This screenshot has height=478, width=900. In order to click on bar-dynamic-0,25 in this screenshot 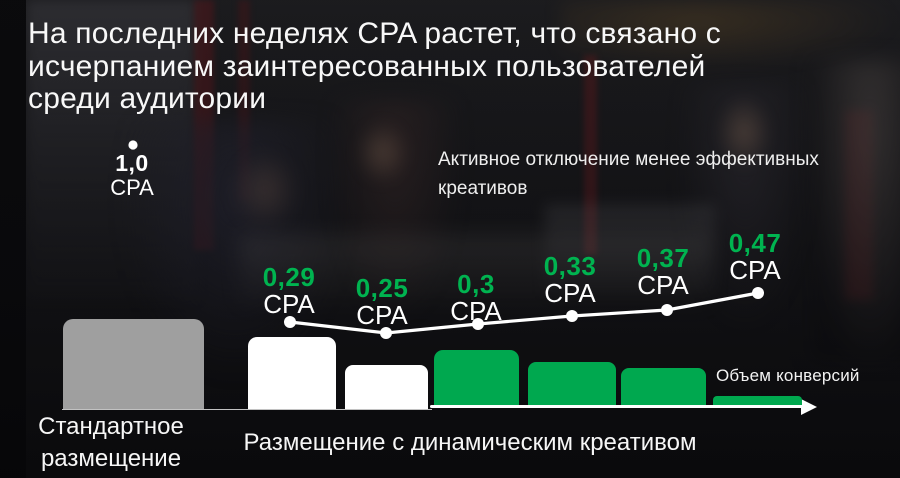, I will do `click(386, 387)`.